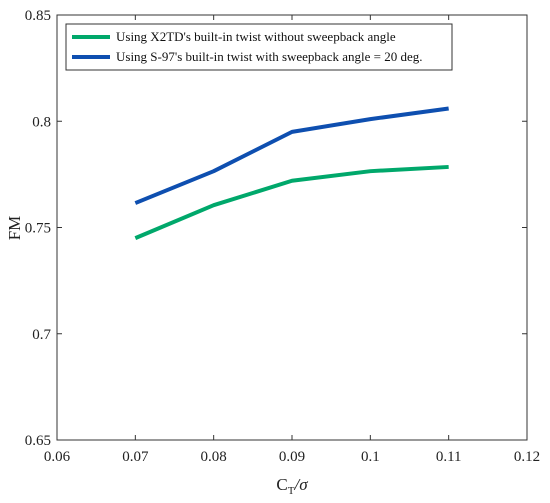  I want to click on x-tick-label: 0.08, so click(214, 457).